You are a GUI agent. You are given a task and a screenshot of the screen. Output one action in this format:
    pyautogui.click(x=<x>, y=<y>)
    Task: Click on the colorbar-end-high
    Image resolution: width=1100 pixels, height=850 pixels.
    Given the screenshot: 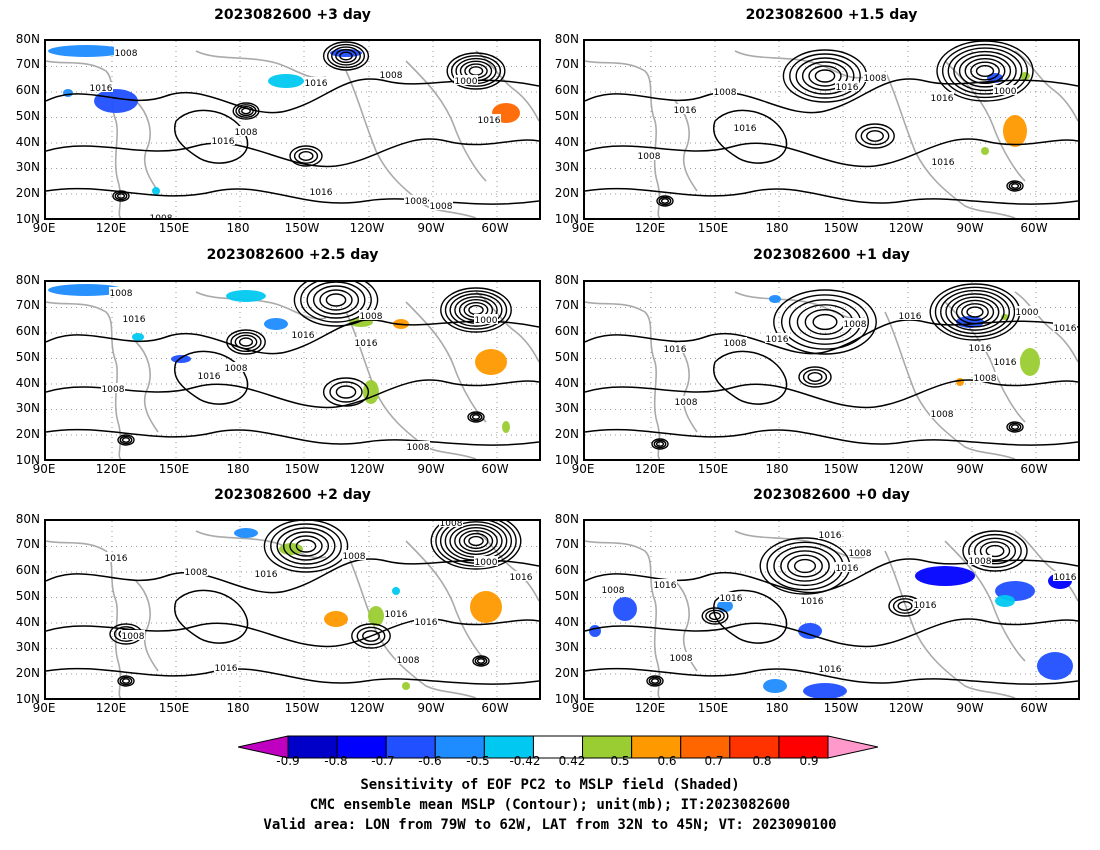 What is the action you would take?
    pyautogui.click(x=852, y=747)
    